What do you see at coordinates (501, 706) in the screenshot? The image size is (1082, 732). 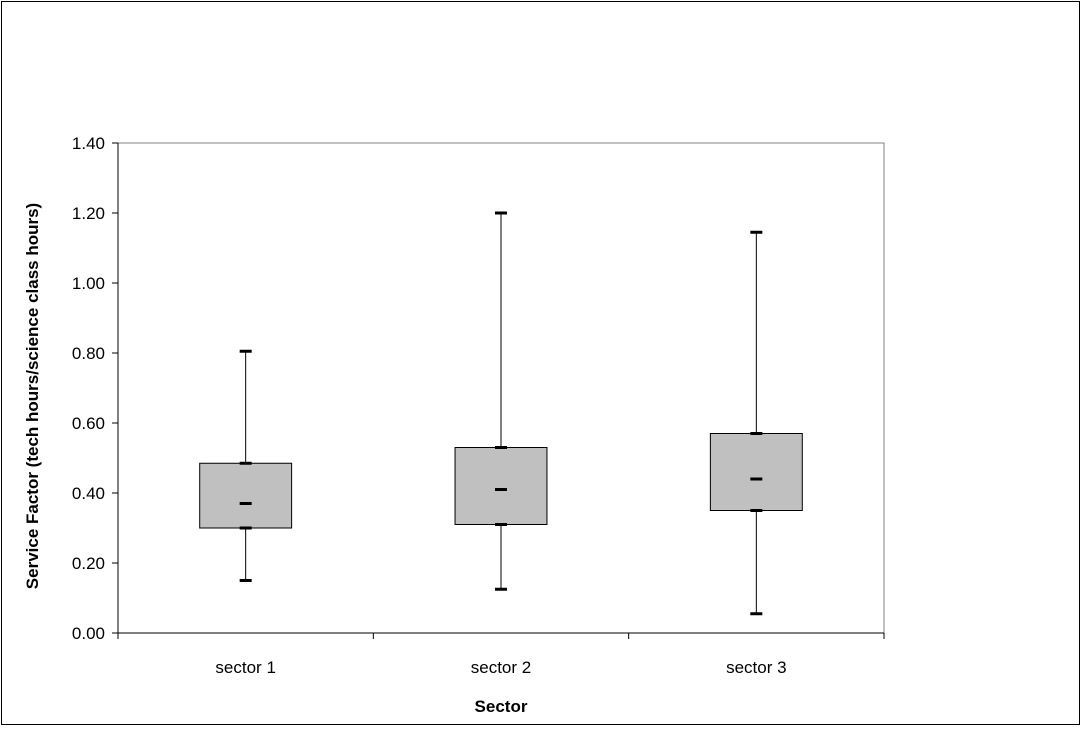 I see `x-axis-title: Sector` at bounding box center [501, 706].